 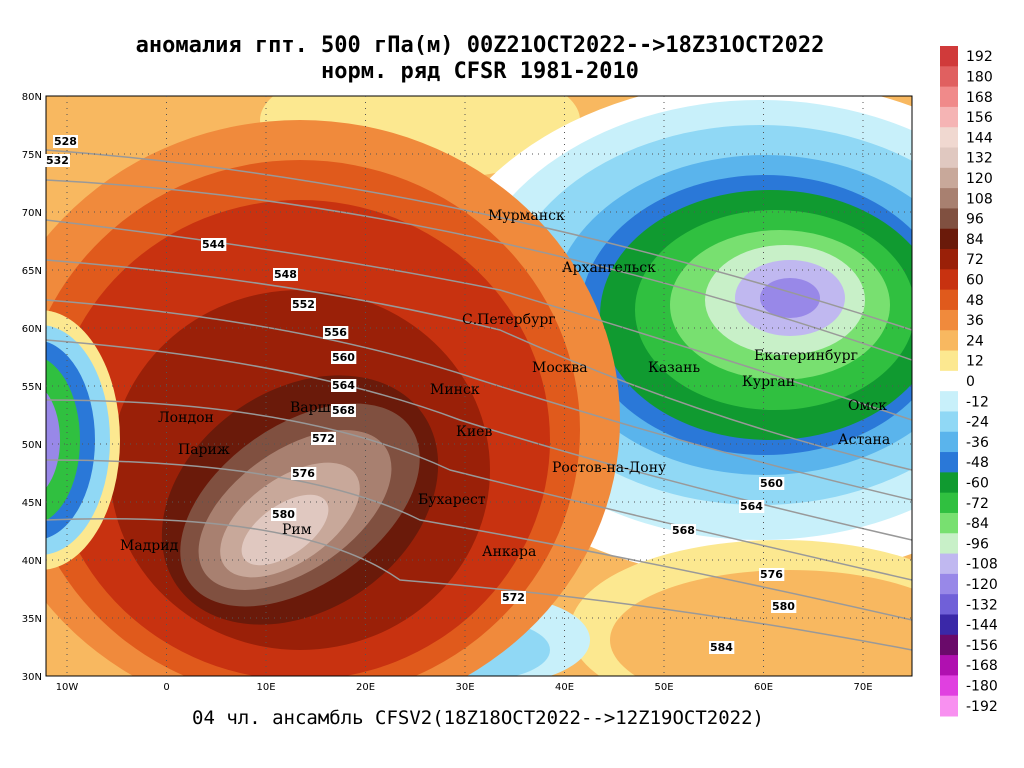 What do you see at coordinates (452, 500) in the screenshot?
I see `city-label: Бухарест` at bounding box center [452, 500].